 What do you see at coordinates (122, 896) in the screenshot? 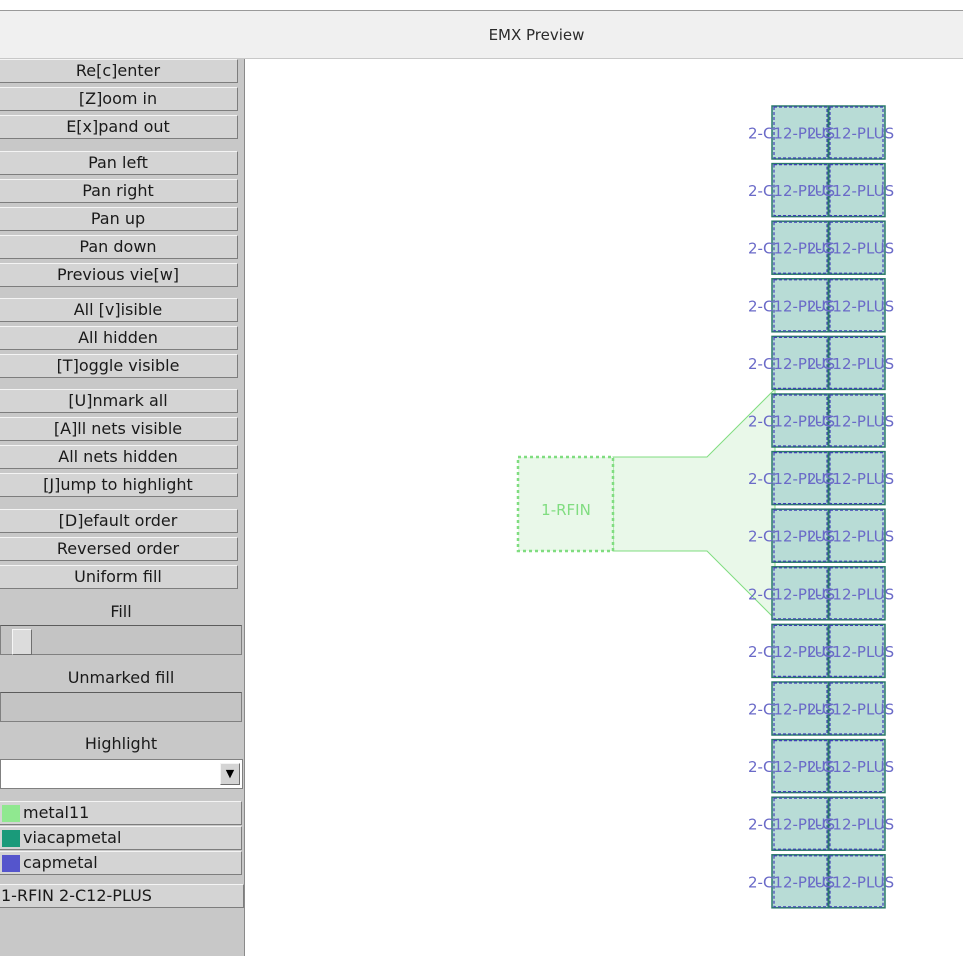
I see `net-list: 1-RFIN 2-C12-PLUS` at bounding box center [122, 896].